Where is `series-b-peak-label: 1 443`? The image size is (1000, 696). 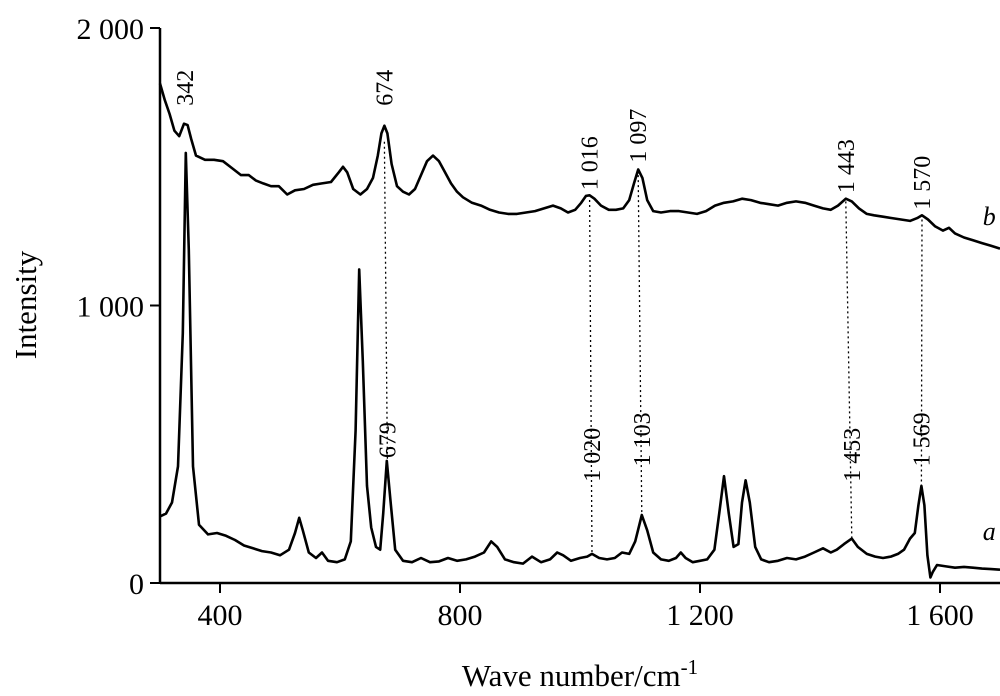
series-b-peak-label: 1 443 is located at coordinates (847, 166).